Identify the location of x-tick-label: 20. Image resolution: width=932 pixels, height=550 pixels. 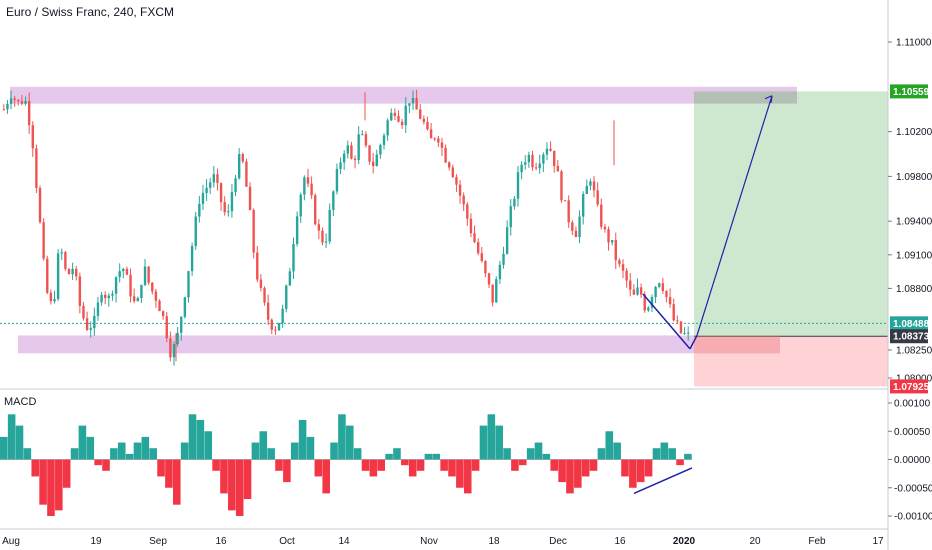
(755, 541).